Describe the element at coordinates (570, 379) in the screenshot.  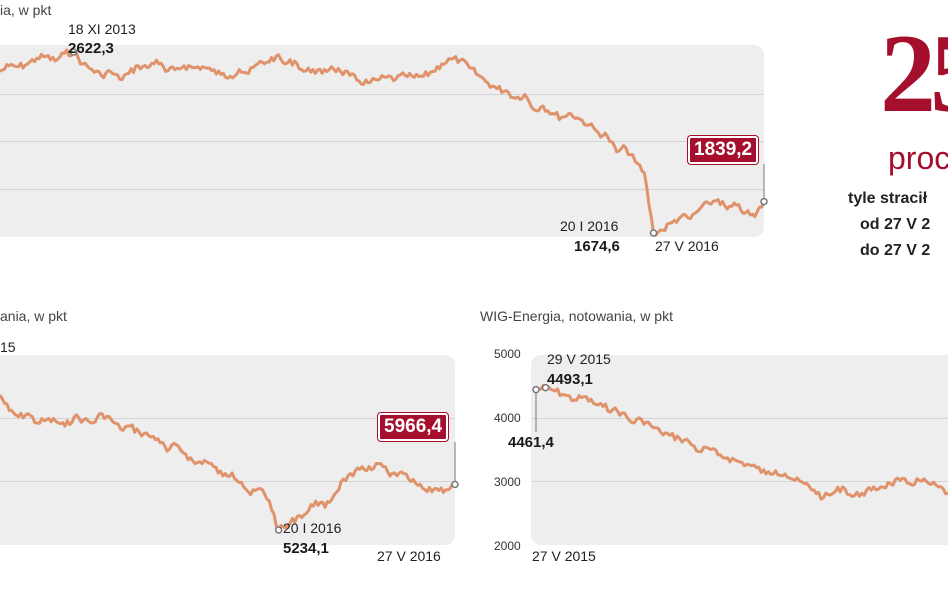
I see `chart-3-max-value: 4493,1` at that location.